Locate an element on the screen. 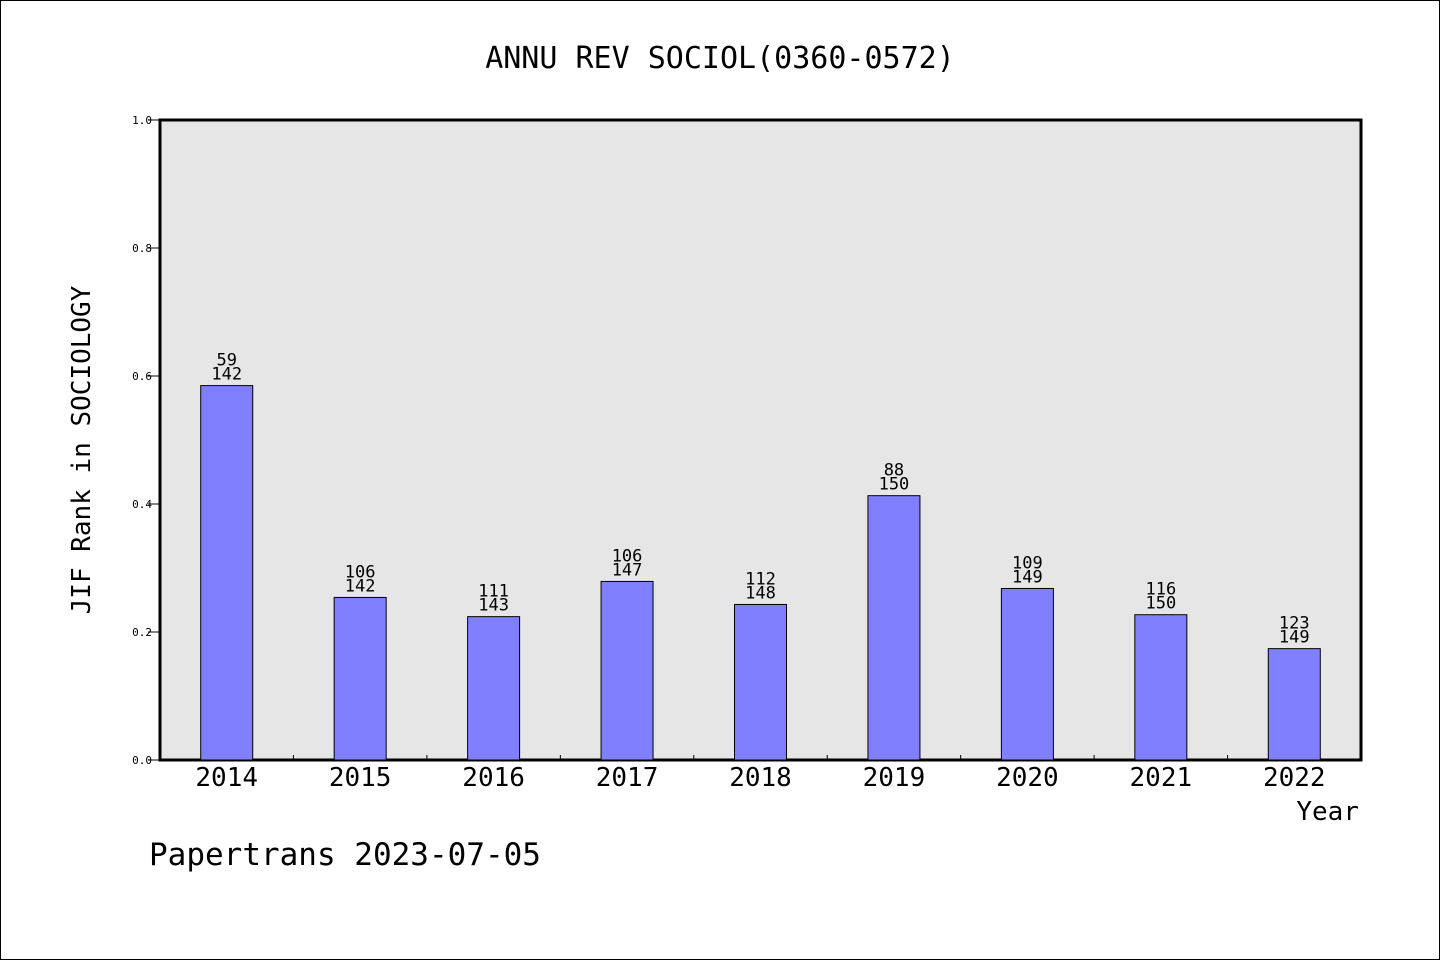 This screenshot has height=964, width=1440. y-tick-label: 0.8 is located at coordinates (142, 248).